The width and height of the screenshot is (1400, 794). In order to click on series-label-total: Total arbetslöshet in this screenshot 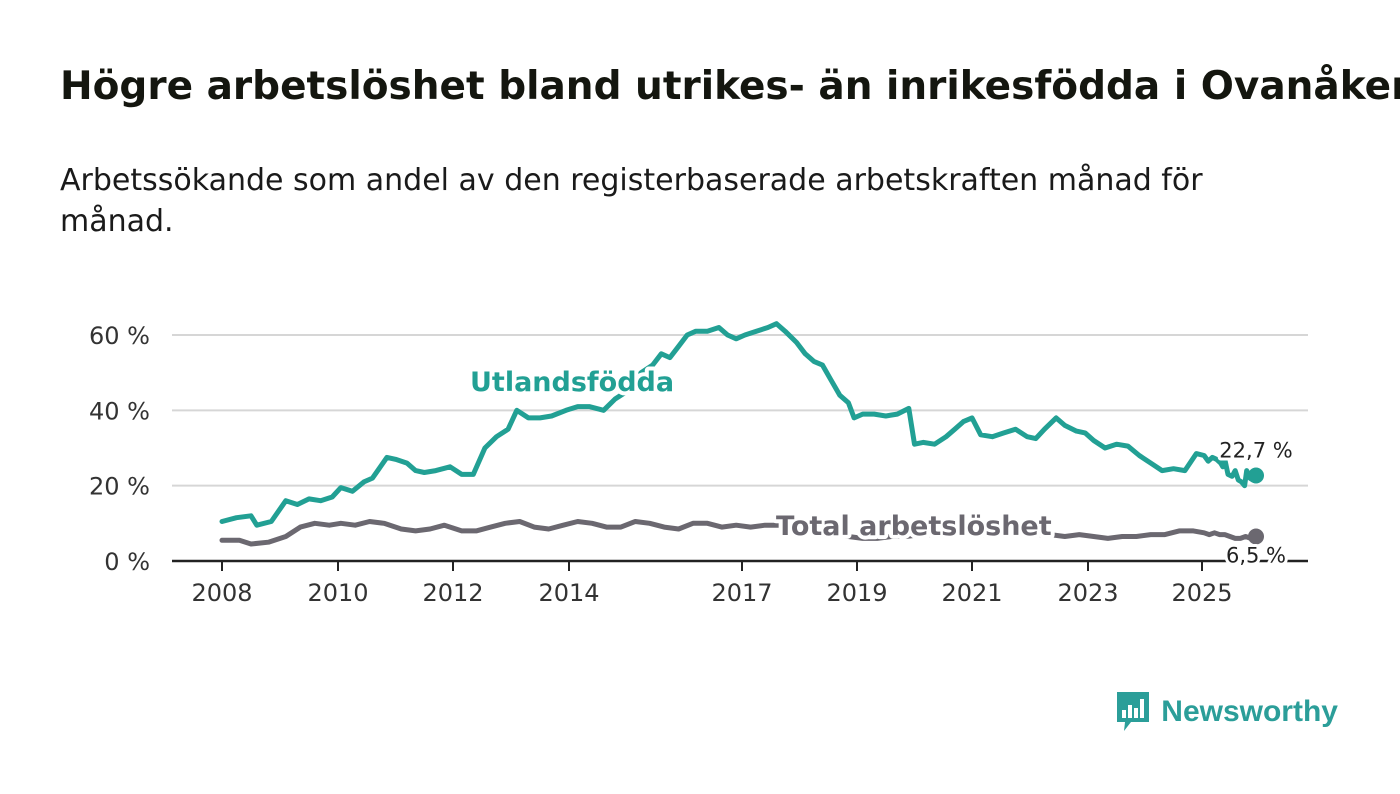, I will do `click(914, 526)`.